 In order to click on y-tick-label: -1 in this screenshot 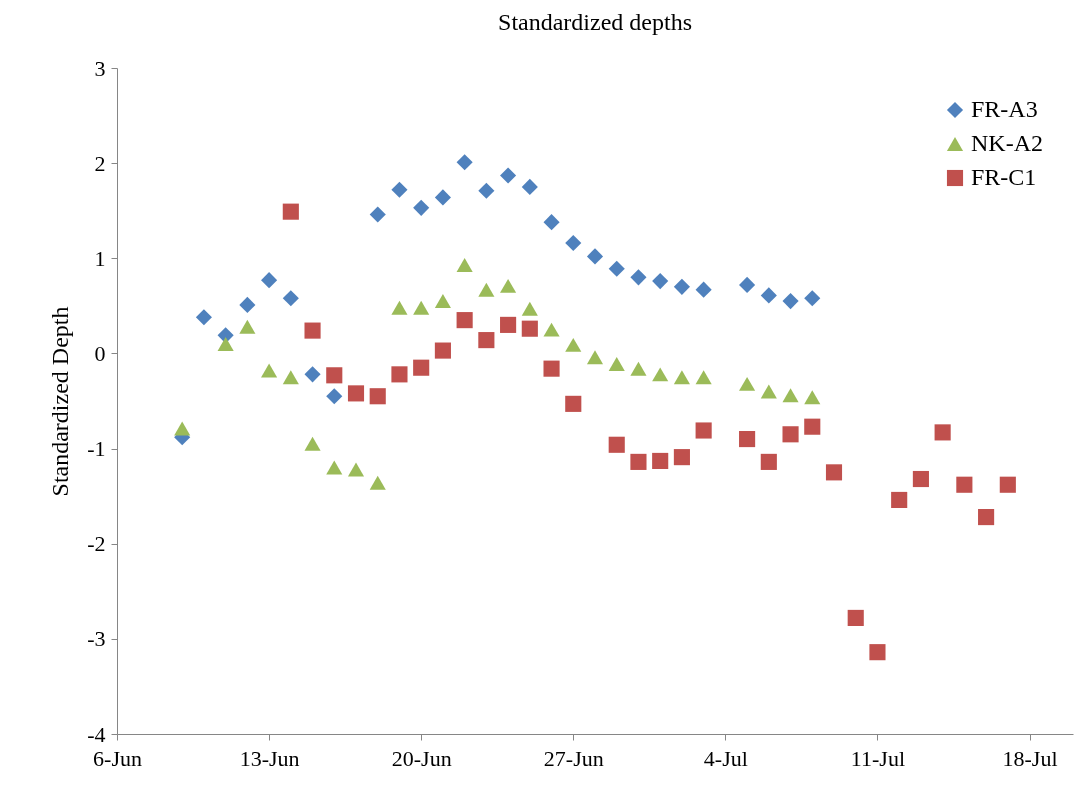, I will do `click(96, 449)`.